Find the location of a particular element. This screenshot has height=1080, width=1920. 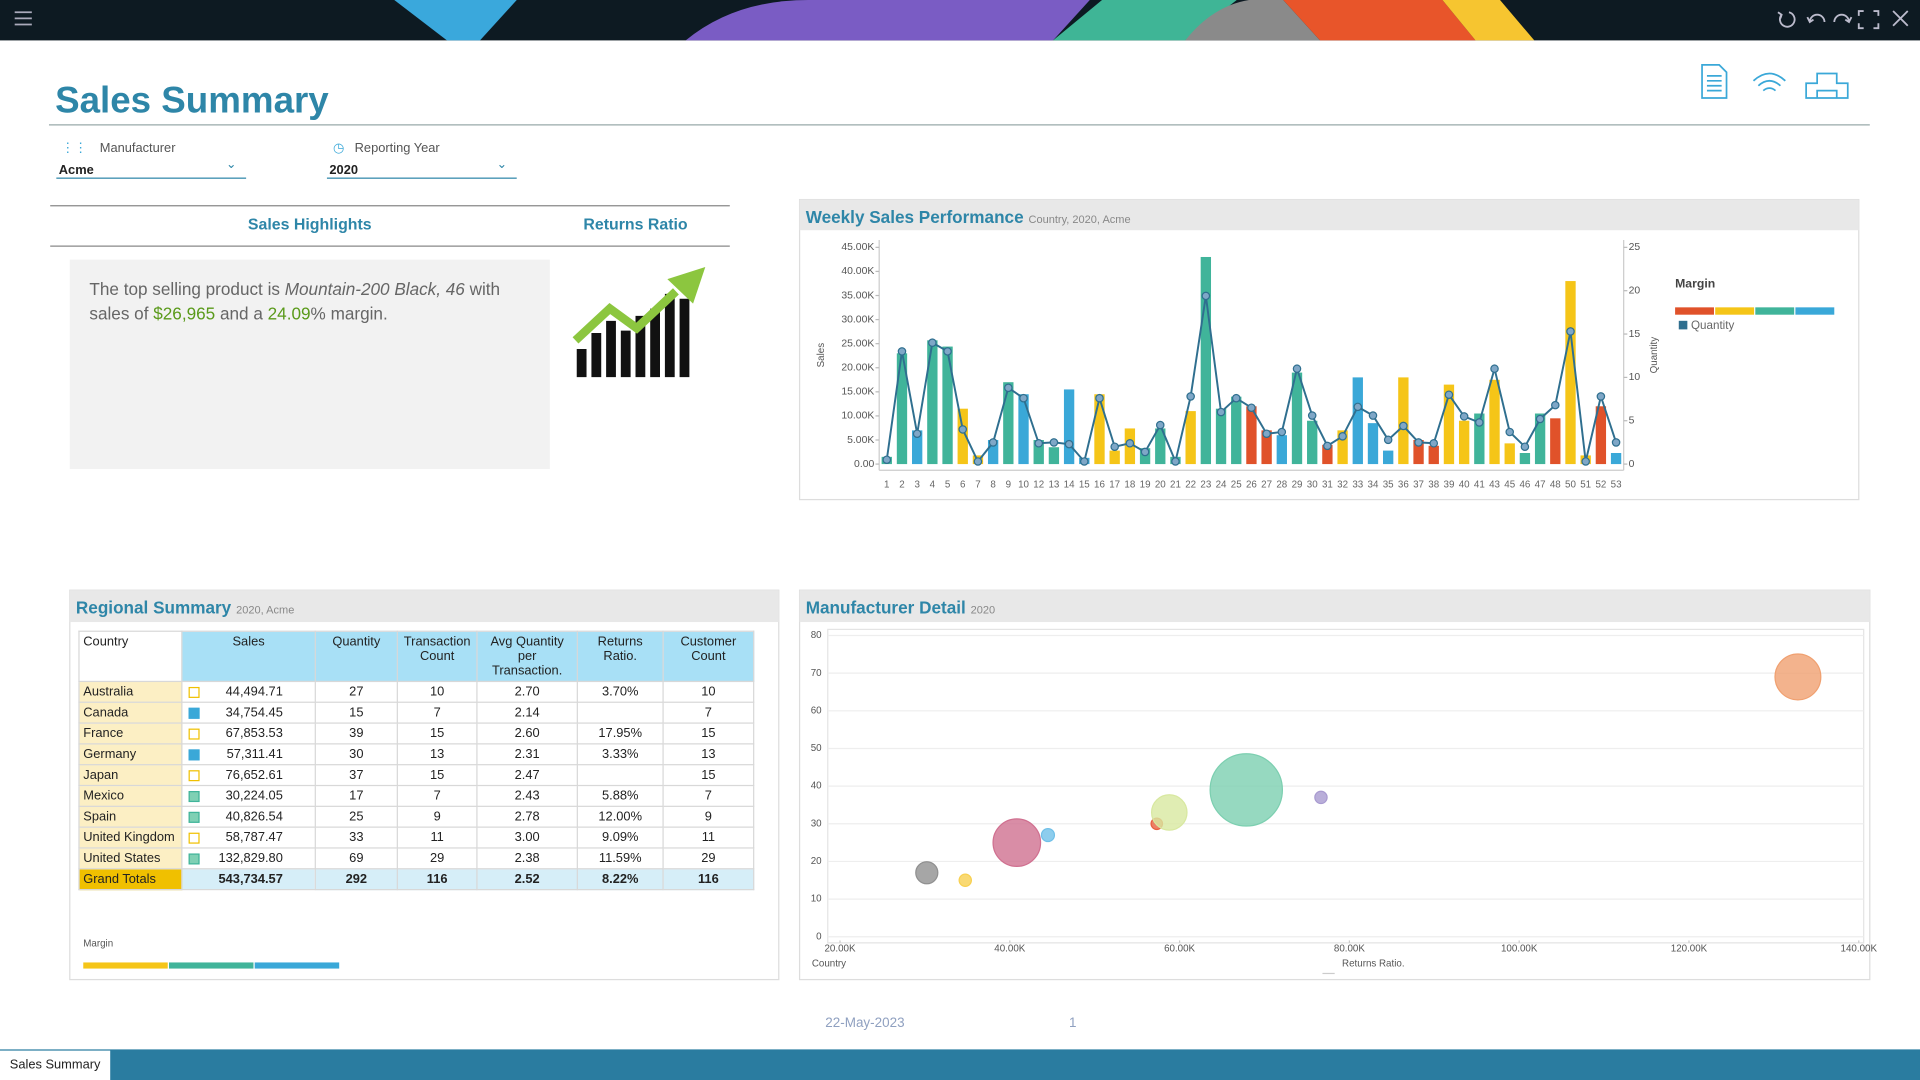

legend-label: Quantity is located at coordinates (1712, 325).